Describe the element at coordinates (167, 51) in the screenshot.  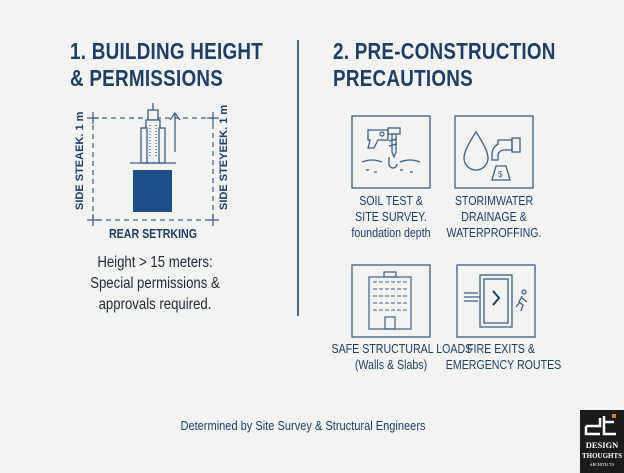
I see `title-line: 1. BUILDING HEIGHT` at that location.